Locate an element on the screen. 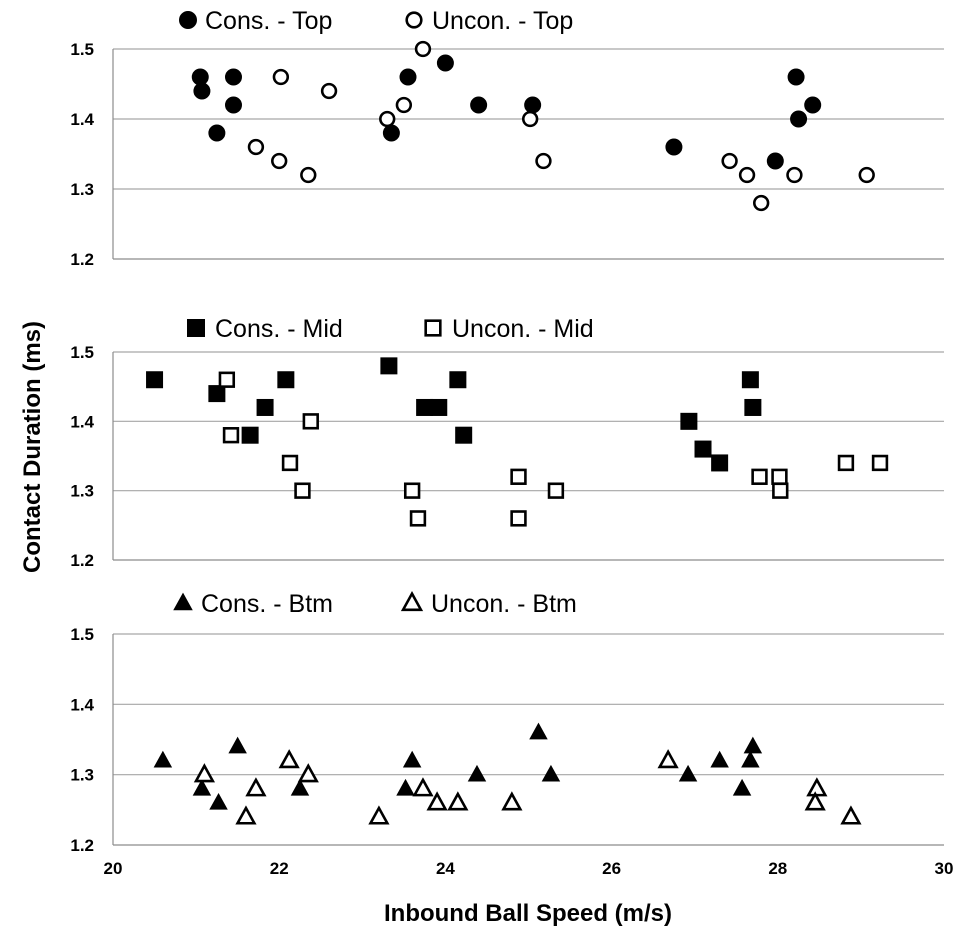 This screenshot has width=966, height=934. legend-label: Cons. - Btm is located at coordinates (267, 604).